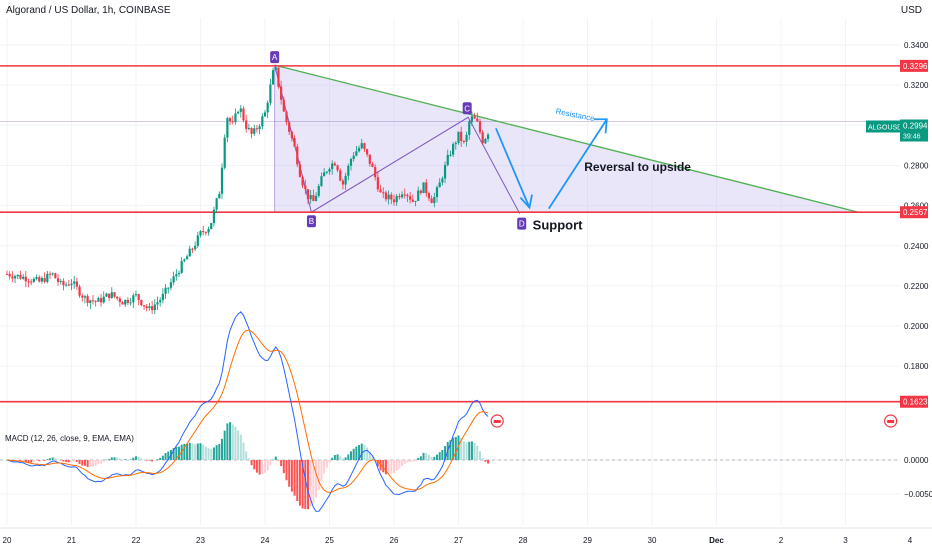  I want to click on price-tick-label: 0.2400, so click(916, 246).